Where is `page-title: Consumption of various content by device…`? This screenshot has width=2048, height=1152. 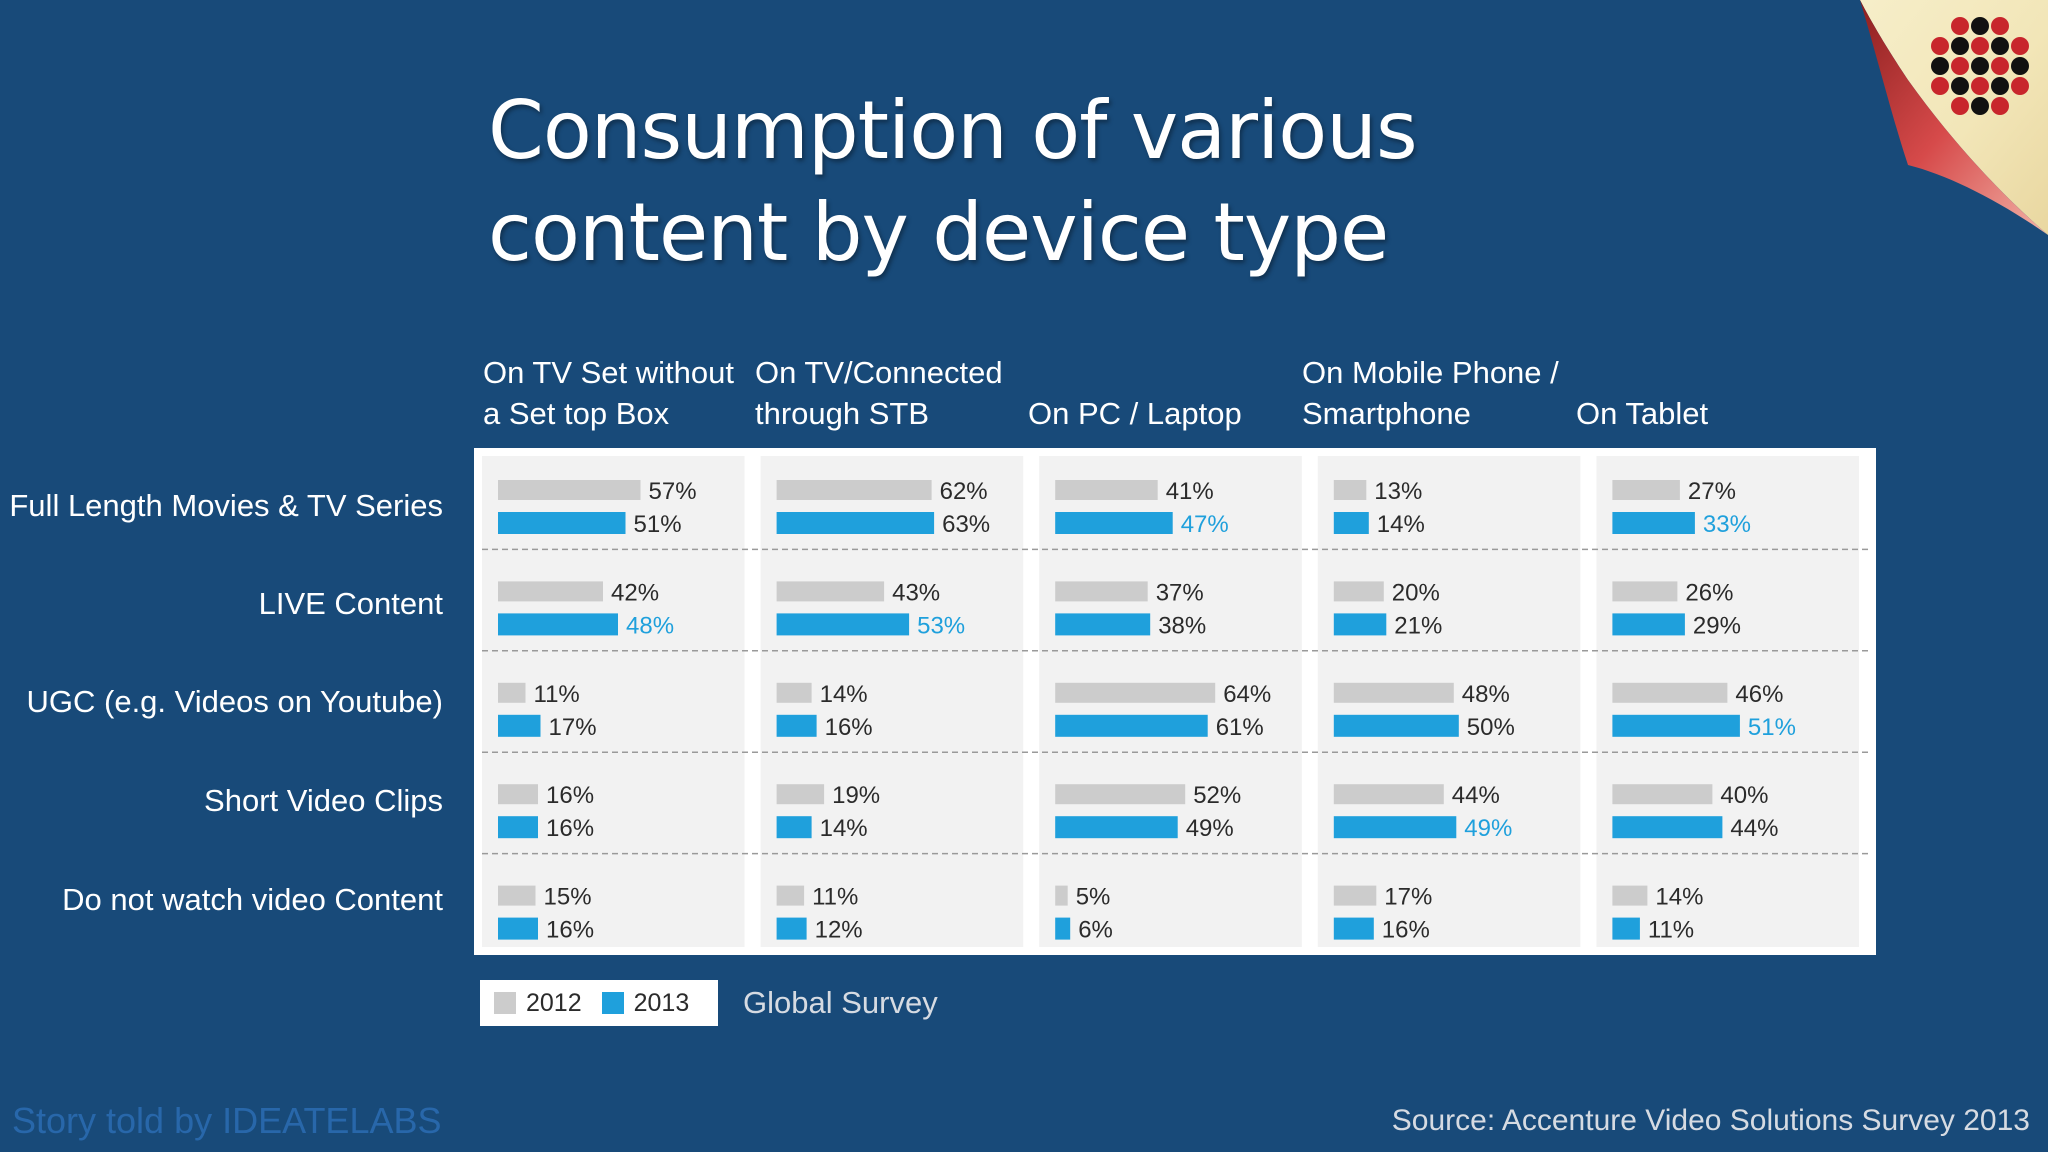
page-title: Consumption of various content by device… is located at coordinates (953, 181).